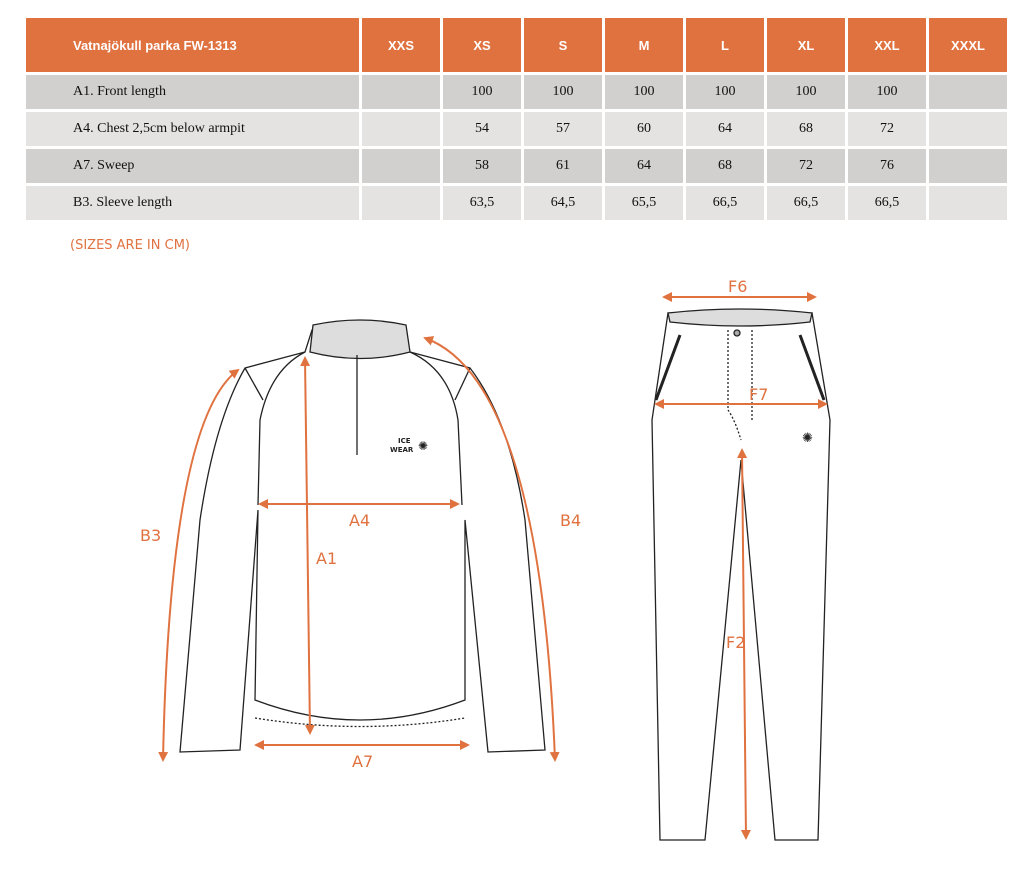 This screenshot has width=1029, height=884. I want to click on f2-arrow, so click(744, 644).